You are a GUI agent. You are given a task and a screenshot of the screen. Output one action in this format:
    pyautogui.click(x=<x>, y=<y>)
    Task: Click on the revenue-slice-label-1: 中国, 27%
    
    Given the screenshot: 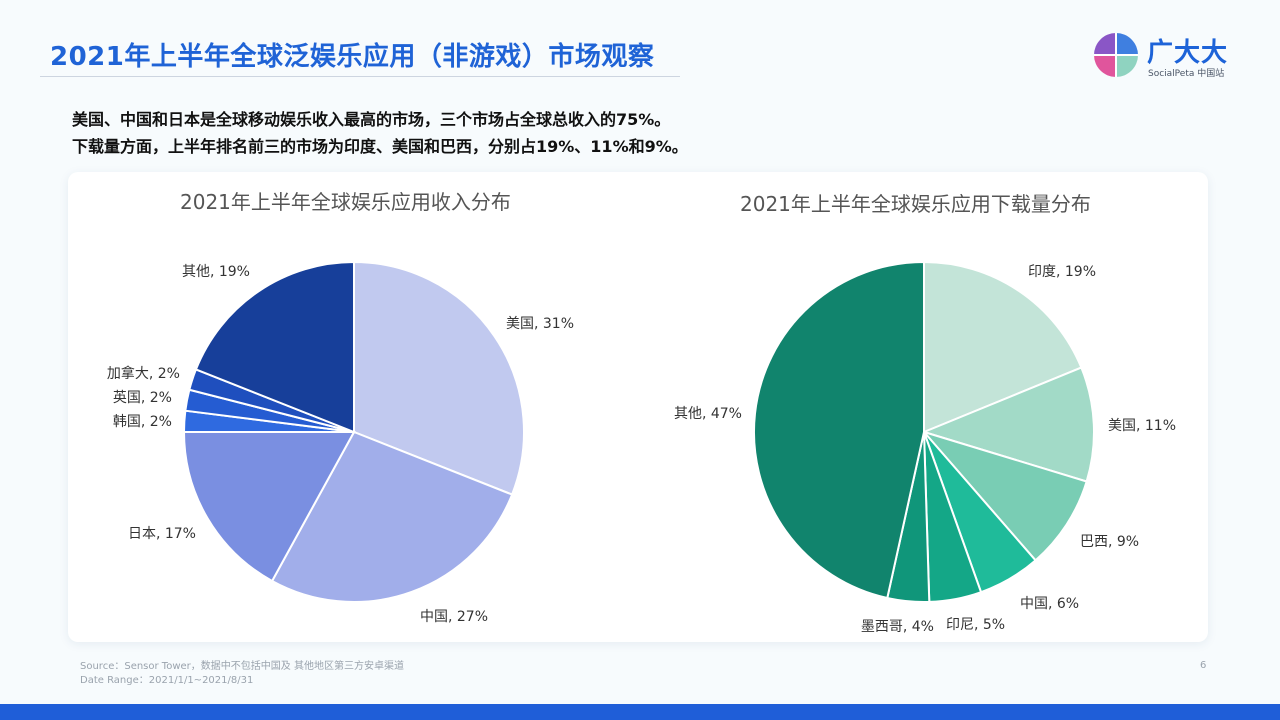 What is the action you would take?
    pyautogui.click(x=454, y=617)
    